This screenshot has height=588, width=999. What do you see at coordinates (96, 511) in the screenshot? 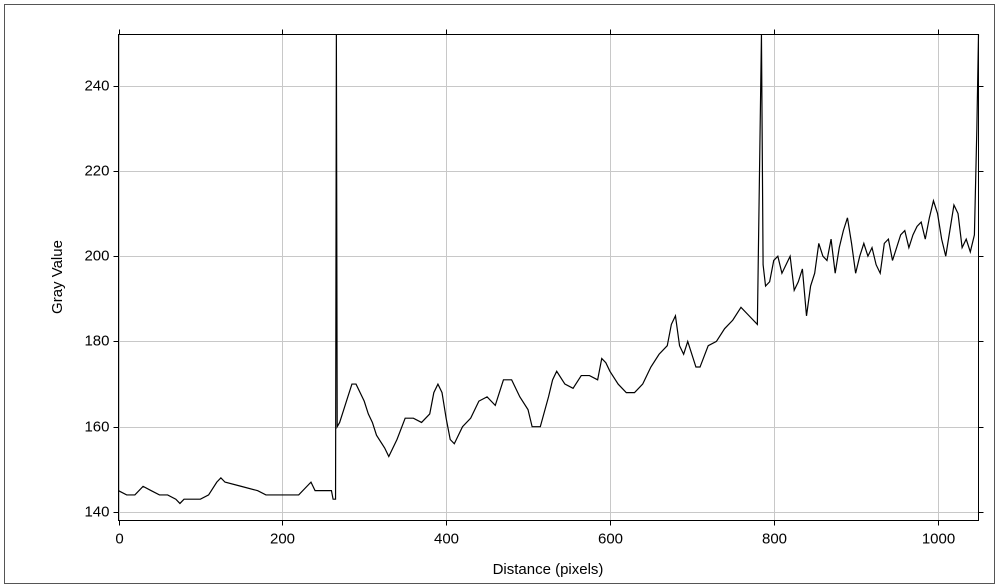
I see `y-tick-label: 140` at bounding box center [96, 511].